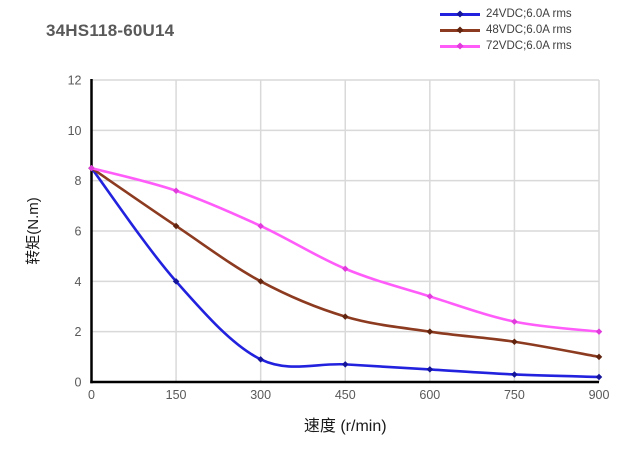 The height and width of the screenshot is (450, 640). What do you see at coordinates (345, 395) in the screenshot?
I see `x-tick-label: 450` at bounding box center [345, 395].